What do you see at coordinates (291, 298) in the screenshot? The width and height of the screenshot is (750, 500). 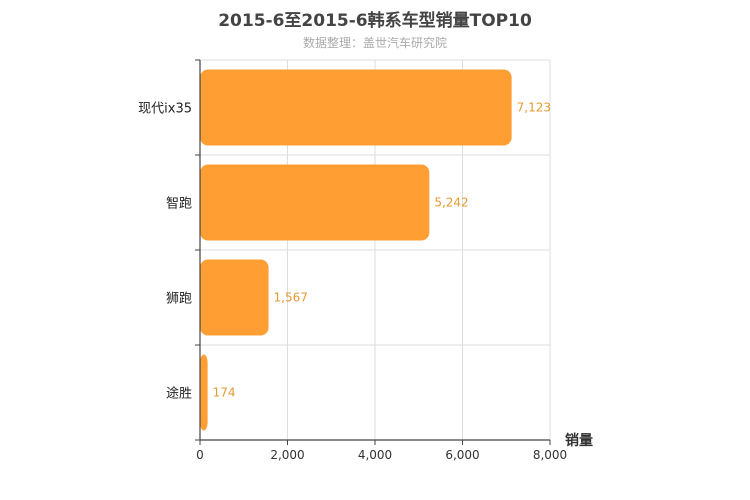 I see `data-label: 1,567` at bounding box center [291, 298].